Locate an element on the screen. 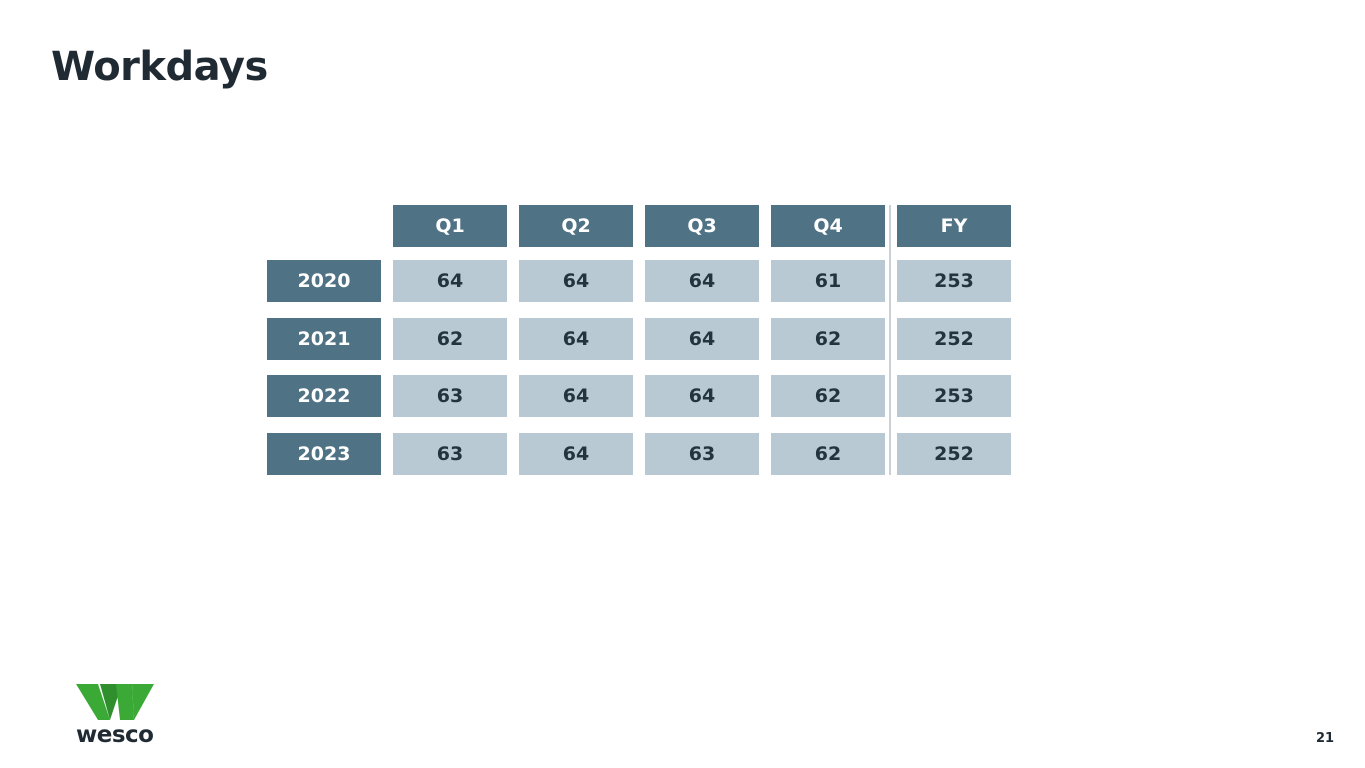 The image size is (1365, 768). column-header: Q1 is located at coordinates (450, 226).